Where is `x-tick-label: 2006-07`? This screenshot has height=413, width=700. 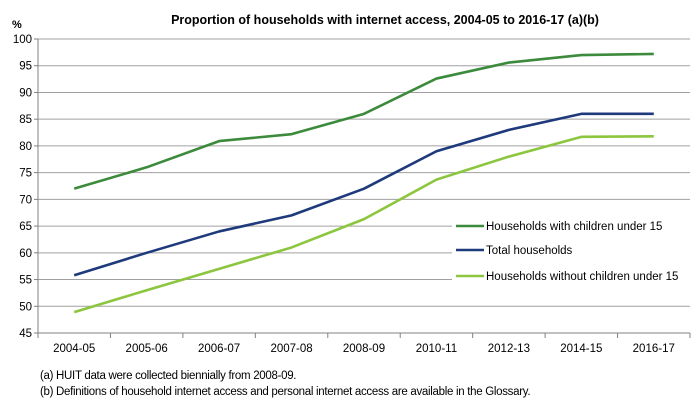 x-tick-label: 2006-07 is located at coordinates (219, 349).